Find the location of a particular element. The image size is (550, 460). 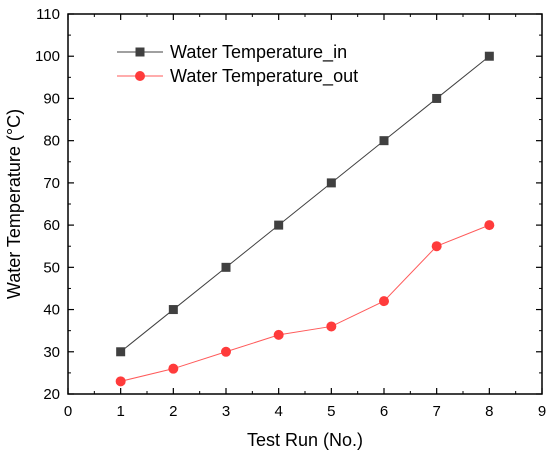

x-tick-label: 4 is located at coordinates (278, 411).